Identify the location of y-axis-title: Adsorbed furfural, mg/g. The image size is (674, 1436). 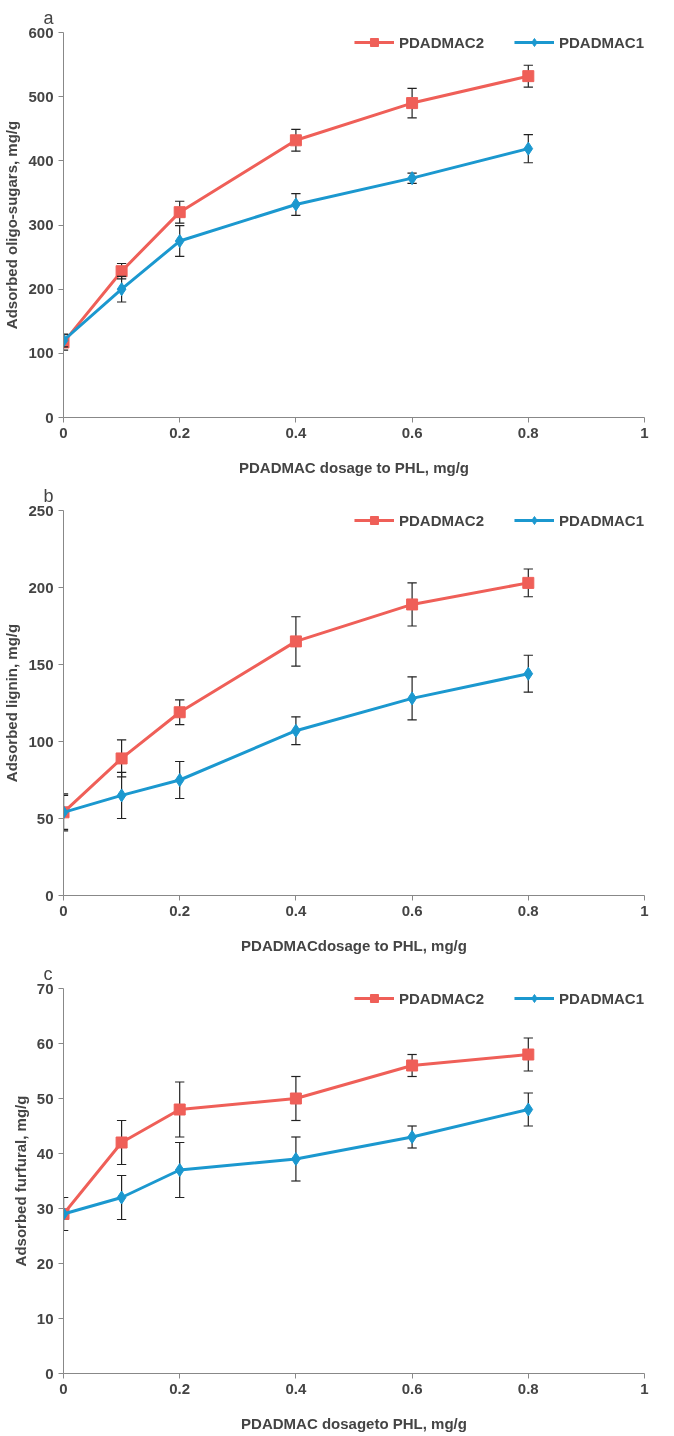
(20, 1181).